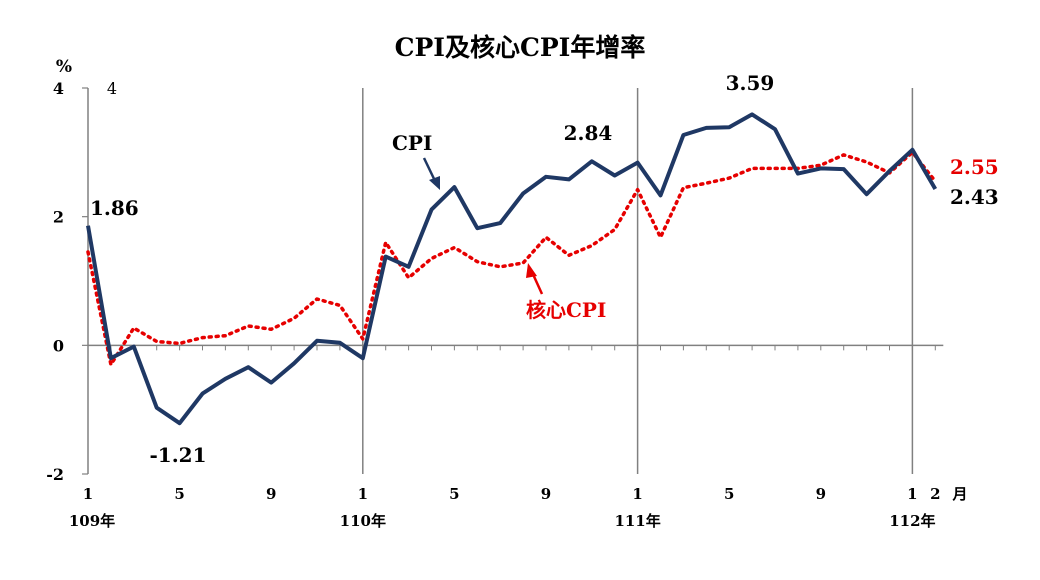 The image size is (1040, 580). What do you see at coordinates (520, 47) in the screenshot?
I see `chart-title: CPI及核心CPI年增率` at bounding box center [520, 47].